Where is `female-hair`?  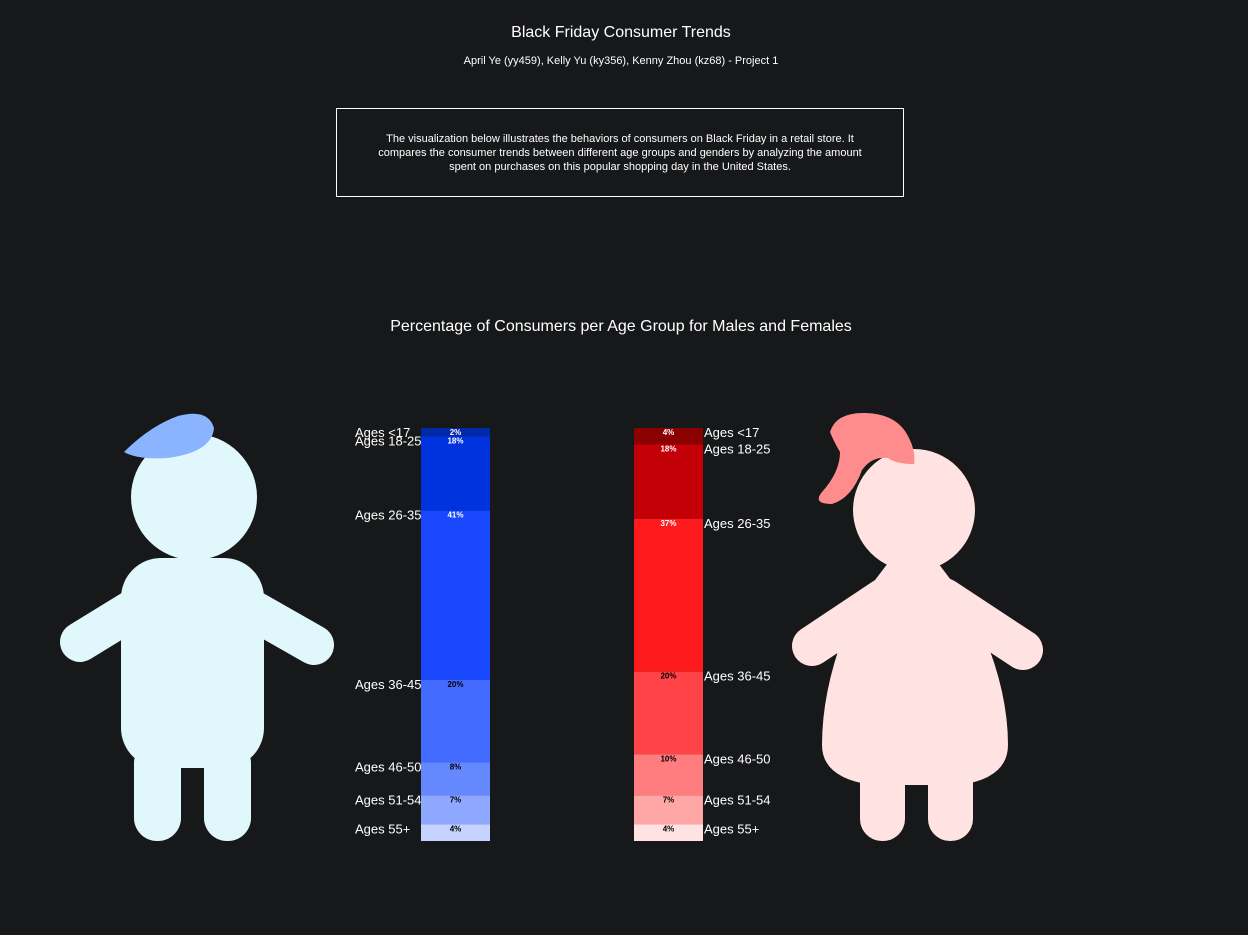 female-hair is located at coordinates (866, 458).